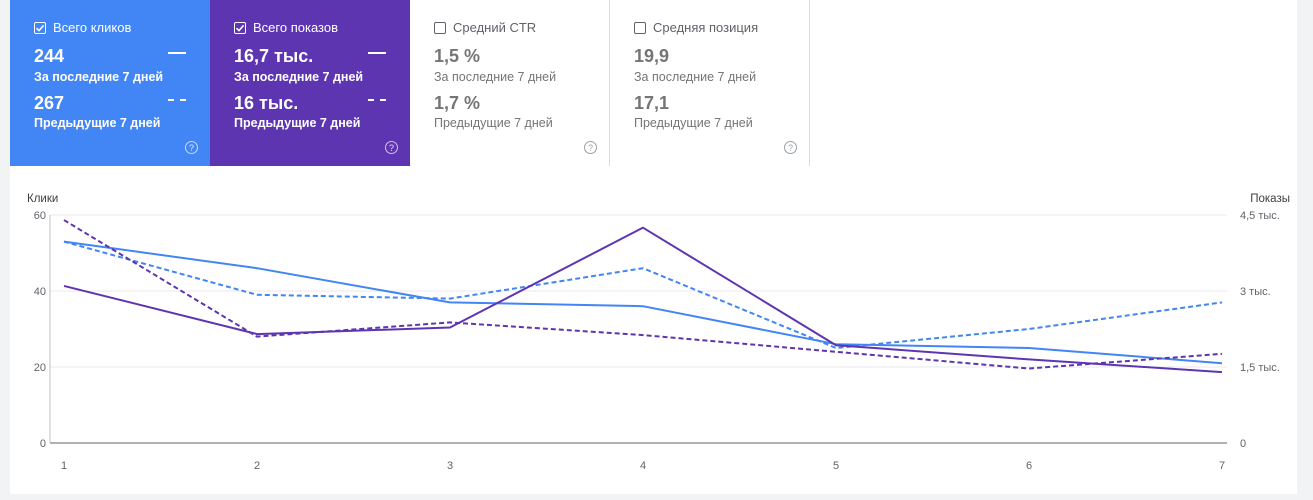 This screenshot has width=1313, height=500. Describe the element at coordinates (706, 27) in the screenshot. I see `metric-label: Средняя позиция` at that location.